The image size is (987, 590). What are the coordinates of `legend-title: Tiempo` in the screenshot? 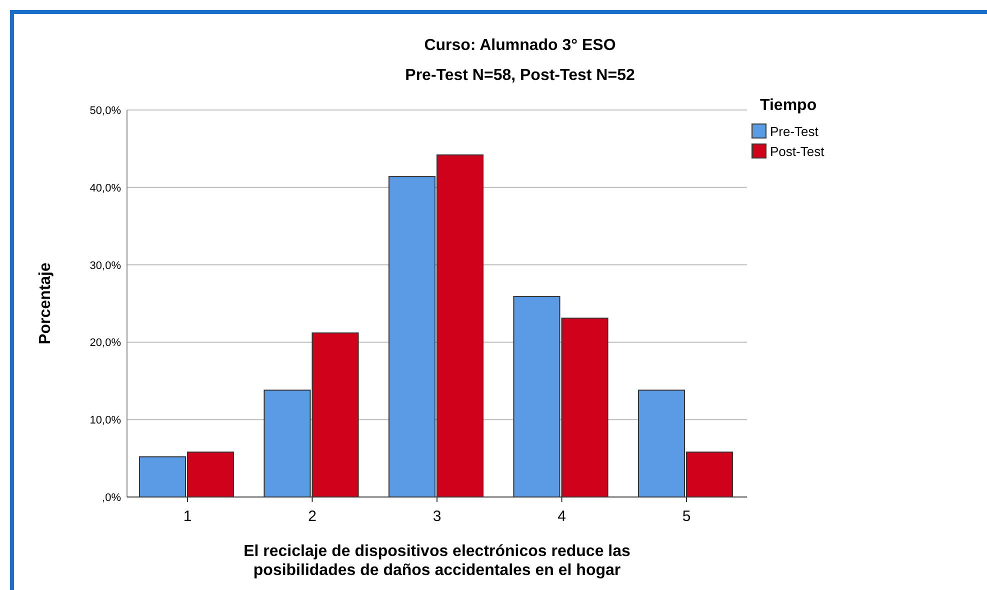 It's located at (788, 105).